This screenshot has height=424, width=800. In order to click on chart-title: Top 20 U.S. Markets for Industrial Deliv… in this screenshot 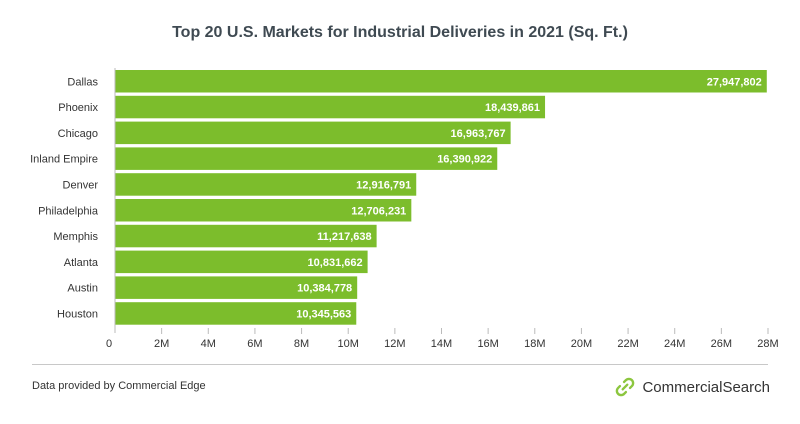, I will do `click(400, 32)`.